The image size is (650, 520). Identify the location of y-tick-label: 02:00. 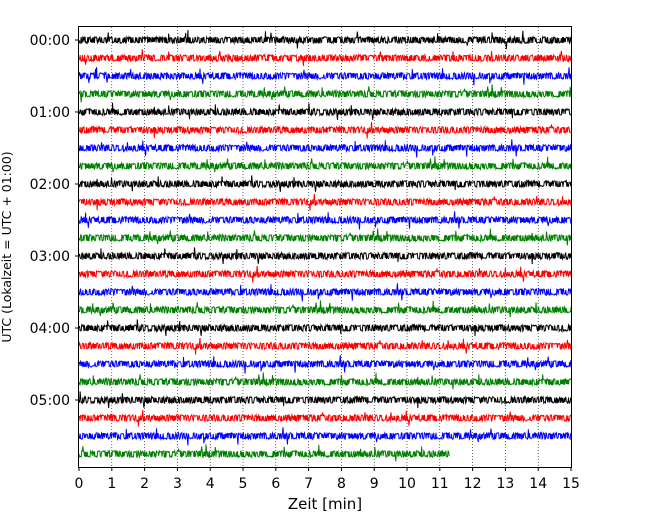
(50, 185).